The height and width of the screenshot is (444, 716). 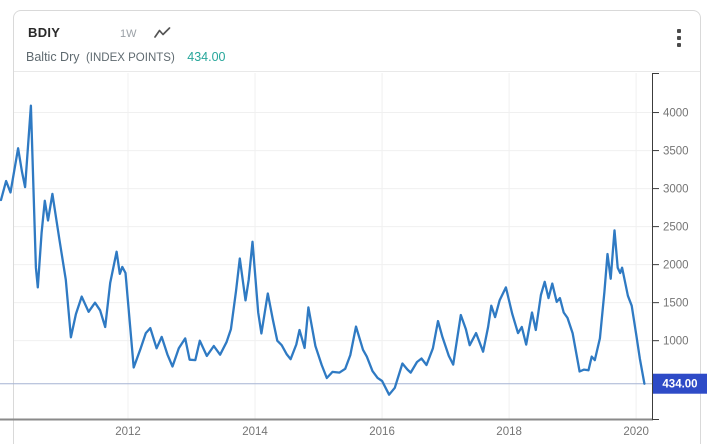 I want to click on interval-selector: 1W, so click(x=128, y=34).